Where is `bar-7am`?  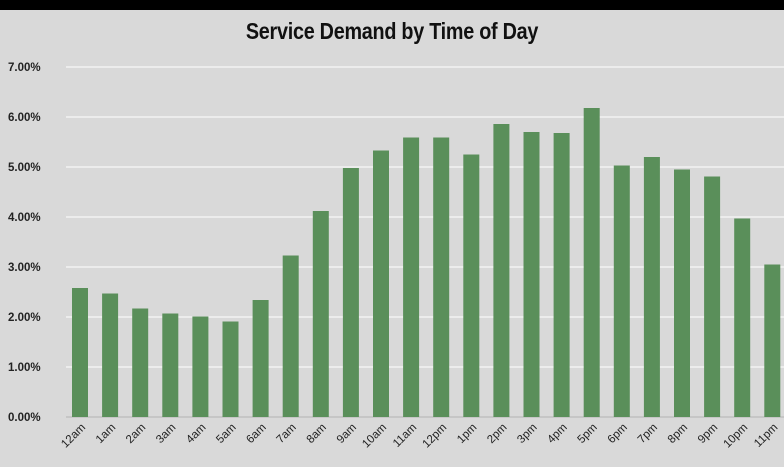
bar-7am is located at coordinates (290, 336).